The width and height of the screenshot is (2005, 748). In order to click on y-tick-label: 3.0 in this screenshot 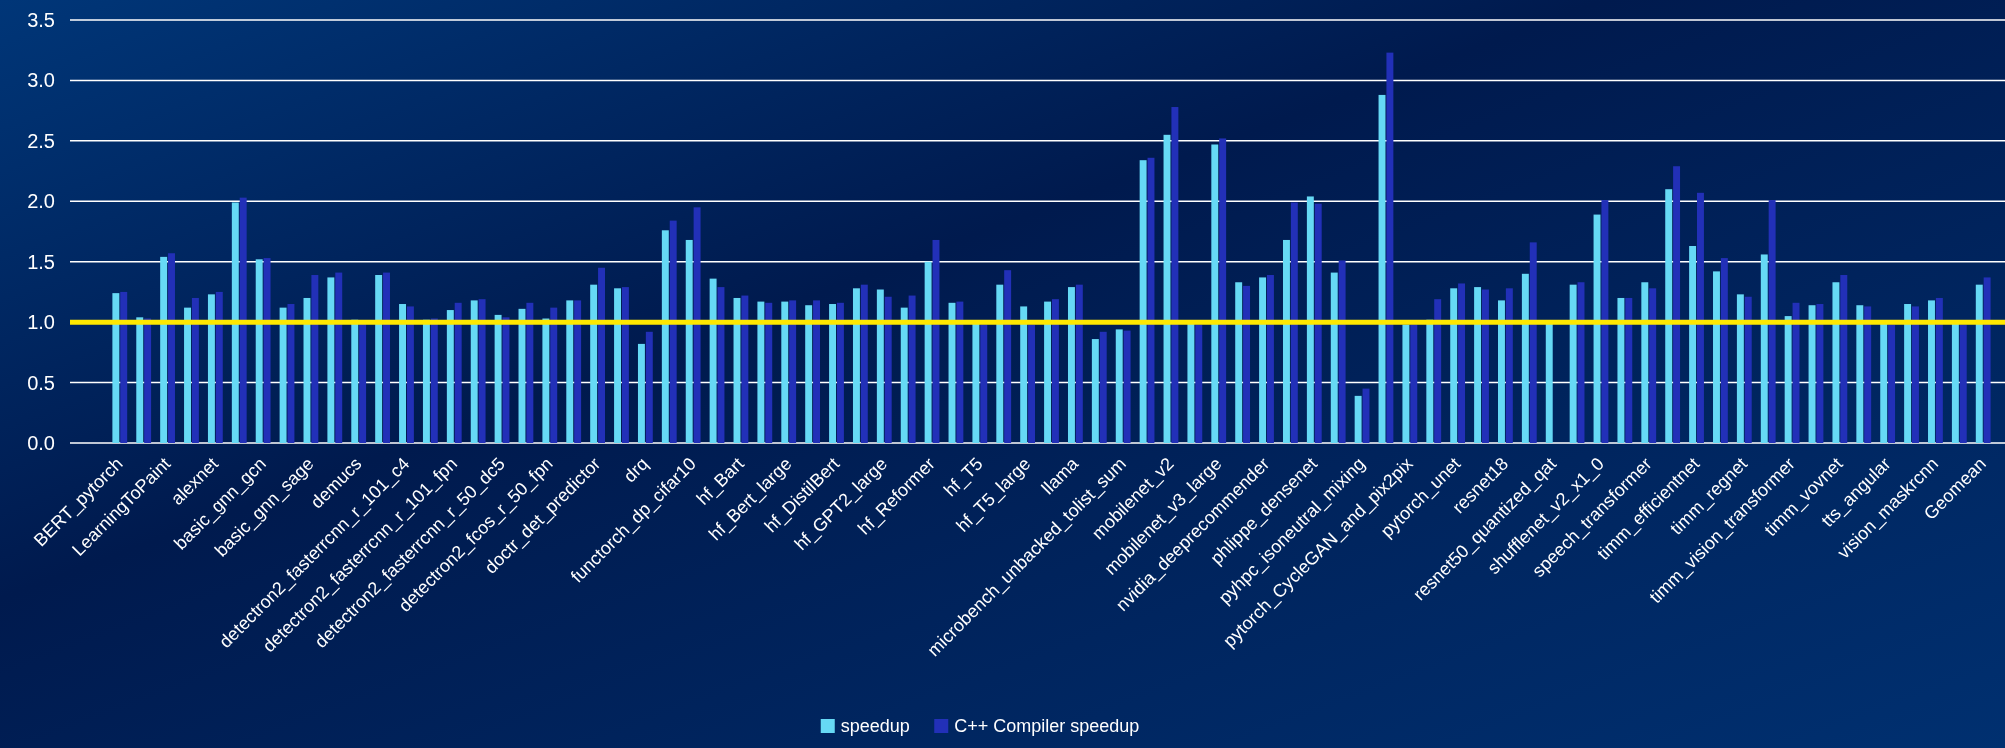, I will do `click(41, 80)`.